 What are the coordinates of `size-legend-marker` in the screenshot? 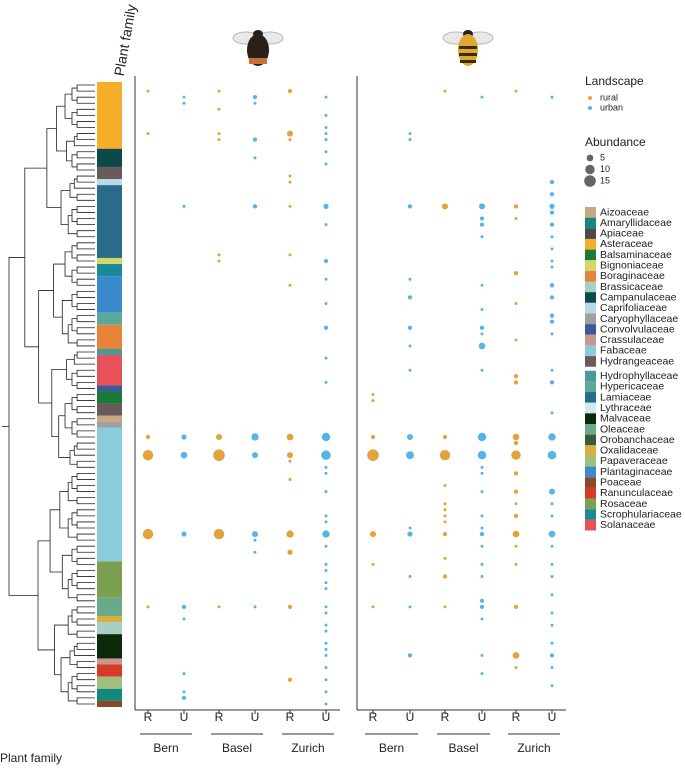 It's located at (590, 158).